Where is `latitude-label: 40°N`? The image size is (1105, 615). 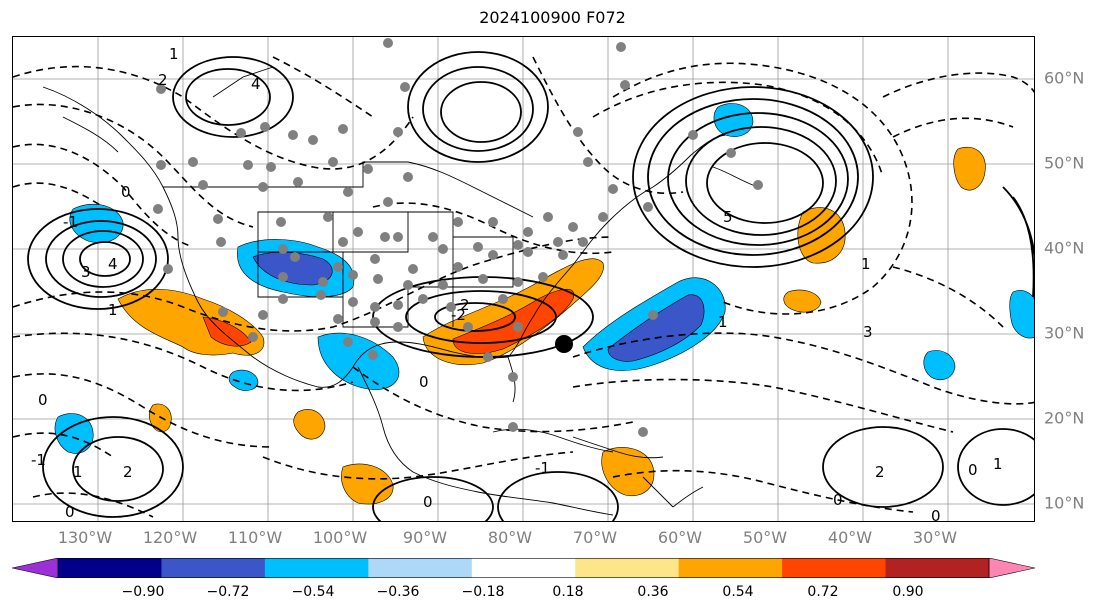
latitude-label: 40°N is located at coordinates (1064, 248).